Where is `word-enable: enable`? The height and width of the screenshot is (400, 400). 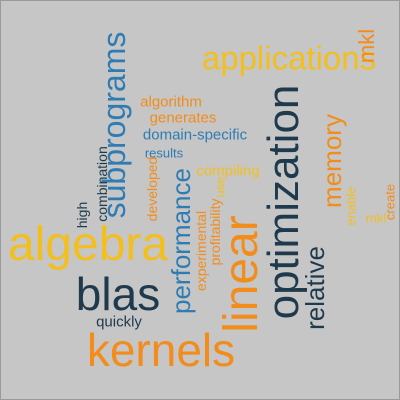
word-enable: enable is located at coordinates (351, 205).